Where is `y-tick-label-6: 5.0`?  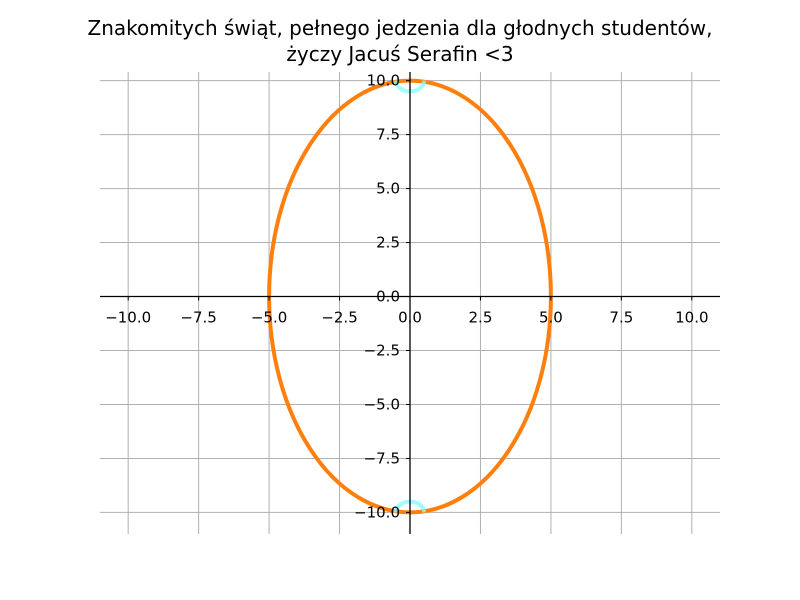 y-tick-label-6: 5.0 is located at coordinates (388, 189).